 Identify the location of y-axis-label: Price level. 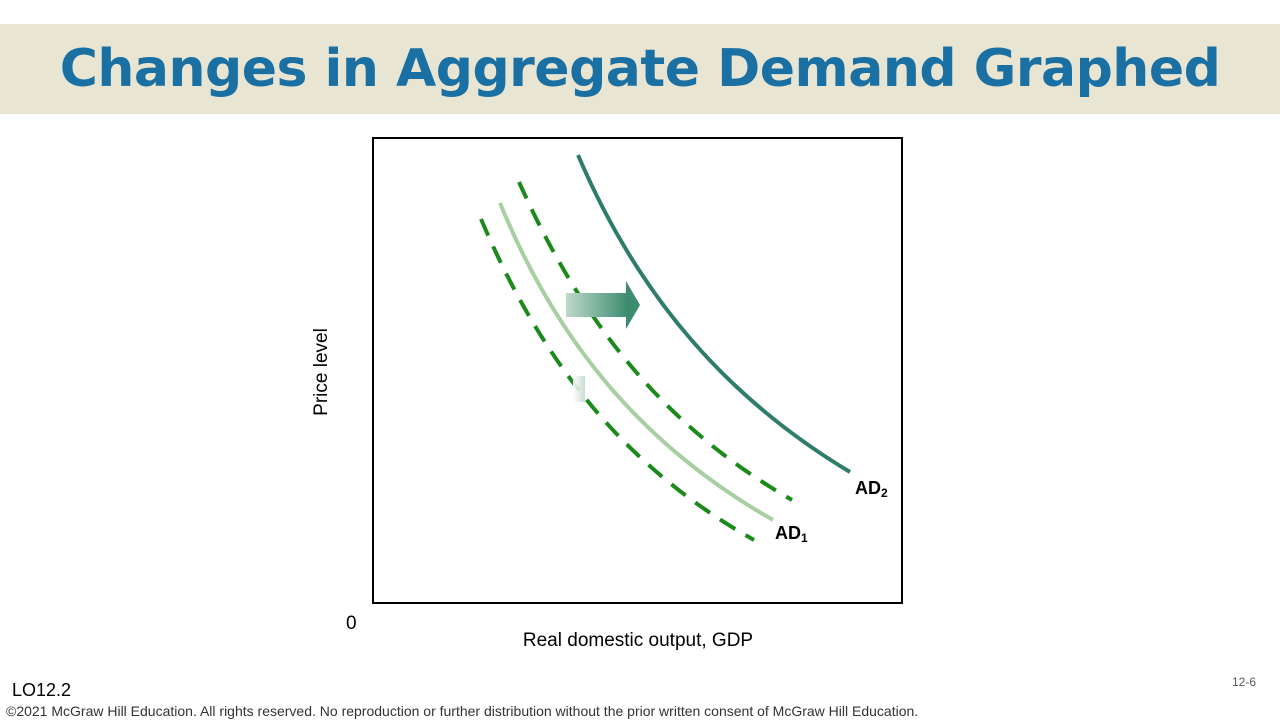
(321, 372).